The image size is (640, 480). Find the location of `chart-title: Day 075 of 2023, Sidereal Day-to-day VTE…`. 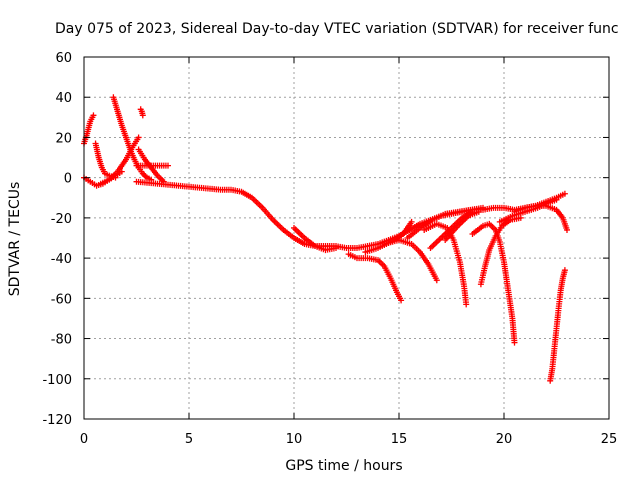

chart-title: Day 075 of 2023, Sidereal Day-to-day VTE… is located at coordinates (337, 29).